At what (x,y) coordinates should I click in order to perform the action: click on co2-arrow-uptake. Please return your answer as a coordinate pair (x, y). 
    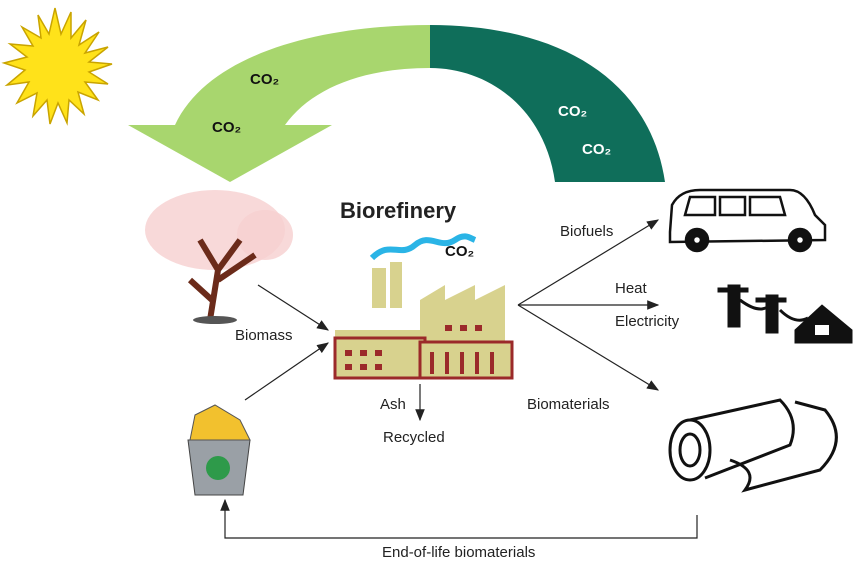
    Looking at the image, I should click on (302, 75).